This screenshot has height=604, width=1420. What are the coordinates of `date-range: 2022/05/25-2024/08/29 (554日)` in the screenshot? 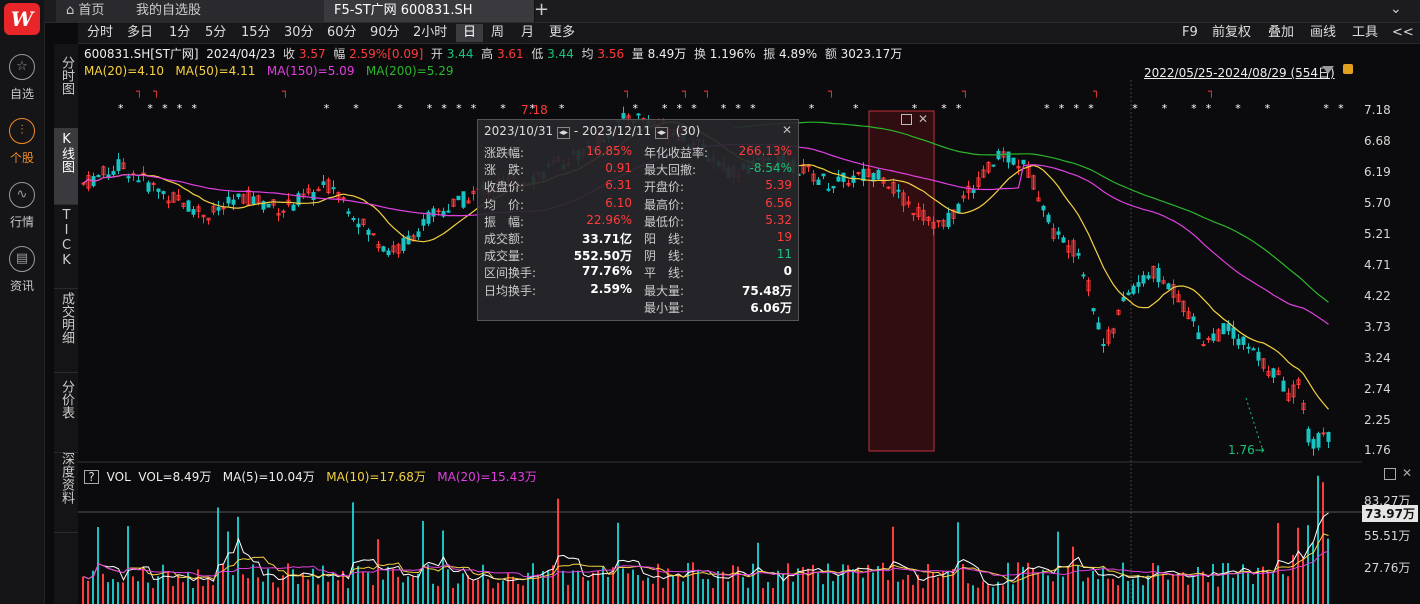 It's located at (1239, 73).